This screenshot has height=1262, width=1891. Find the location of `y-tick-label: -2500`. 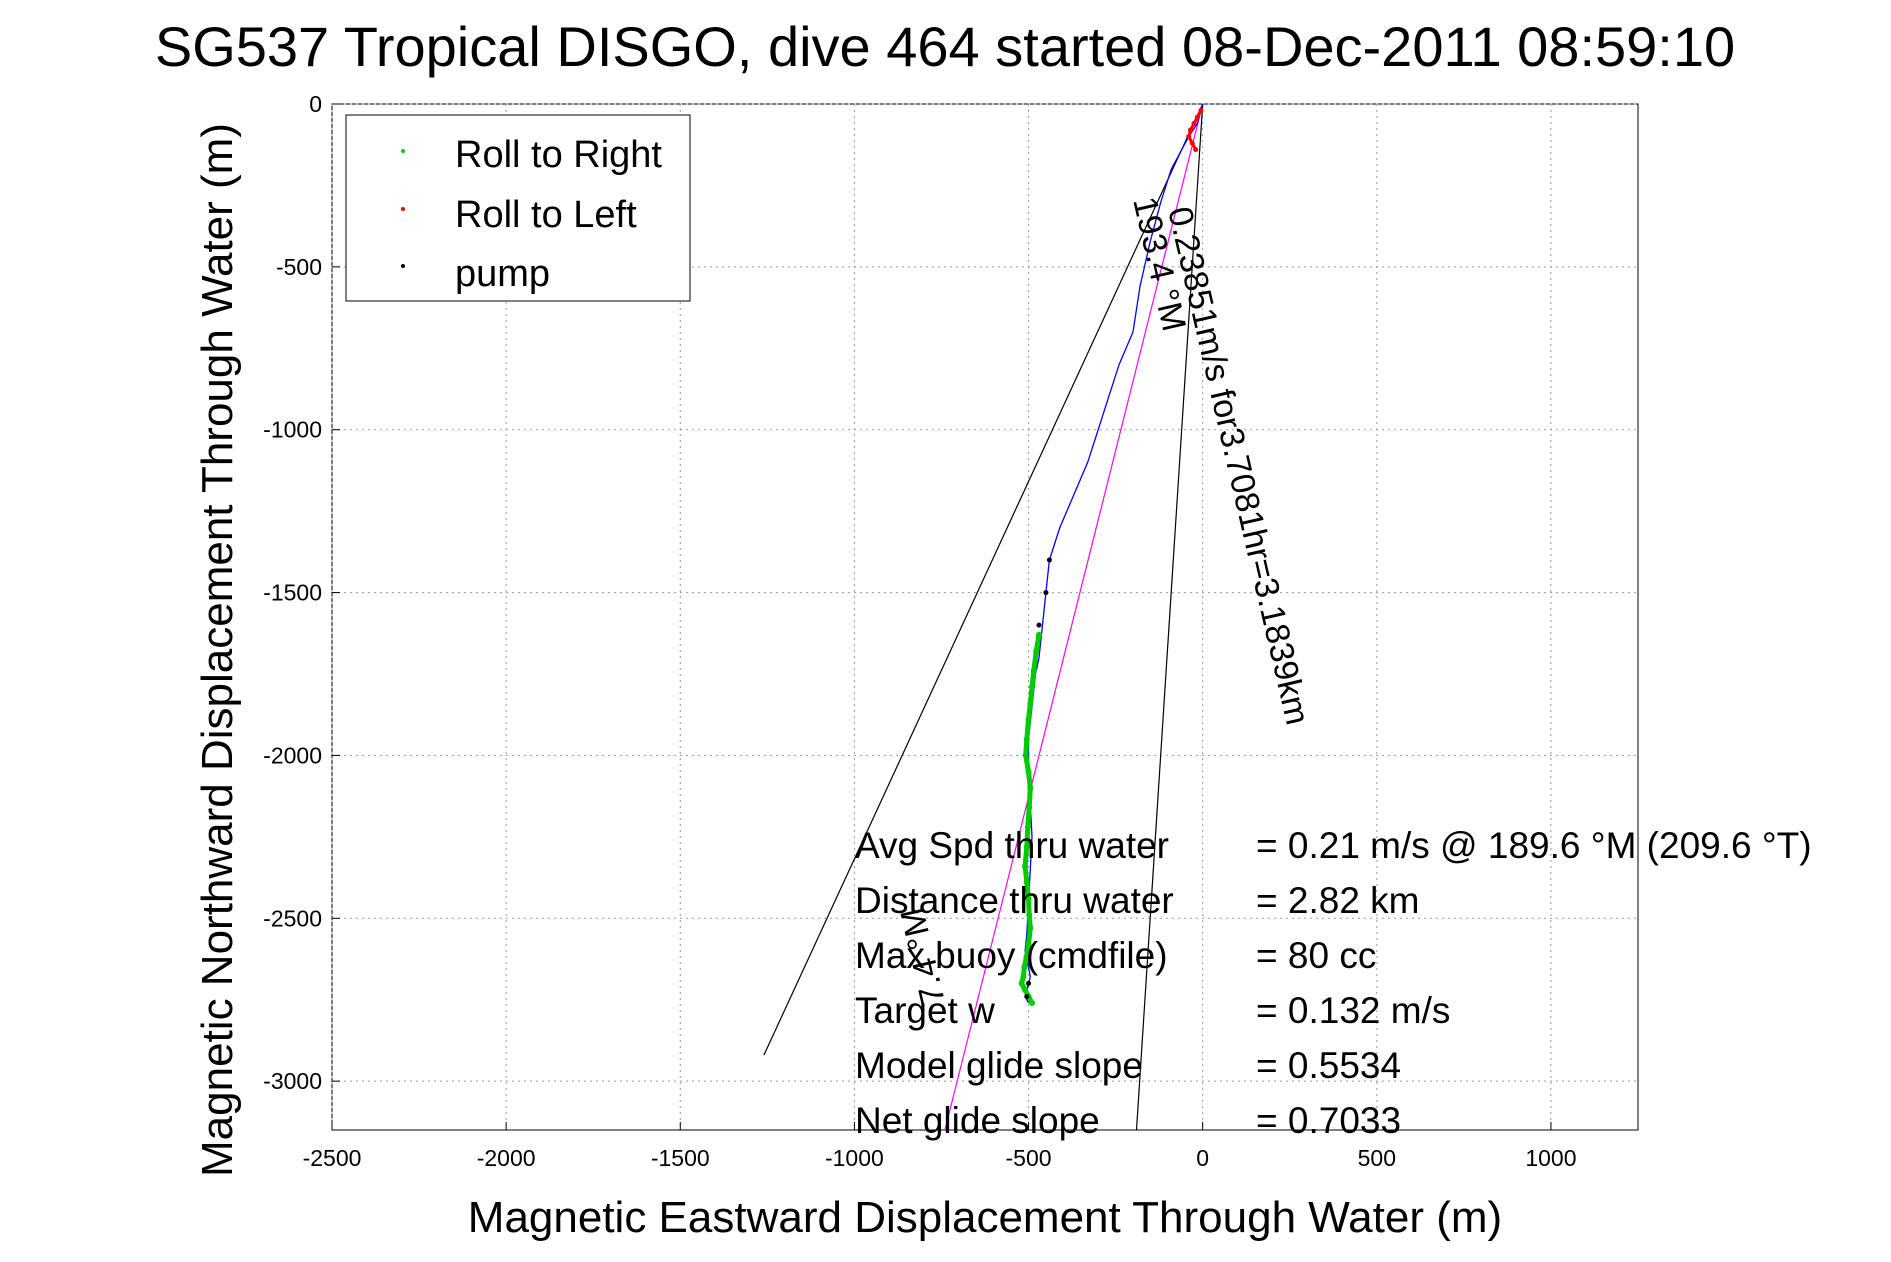

y-tick-label: -2500 is located at coordinates (292, 918).